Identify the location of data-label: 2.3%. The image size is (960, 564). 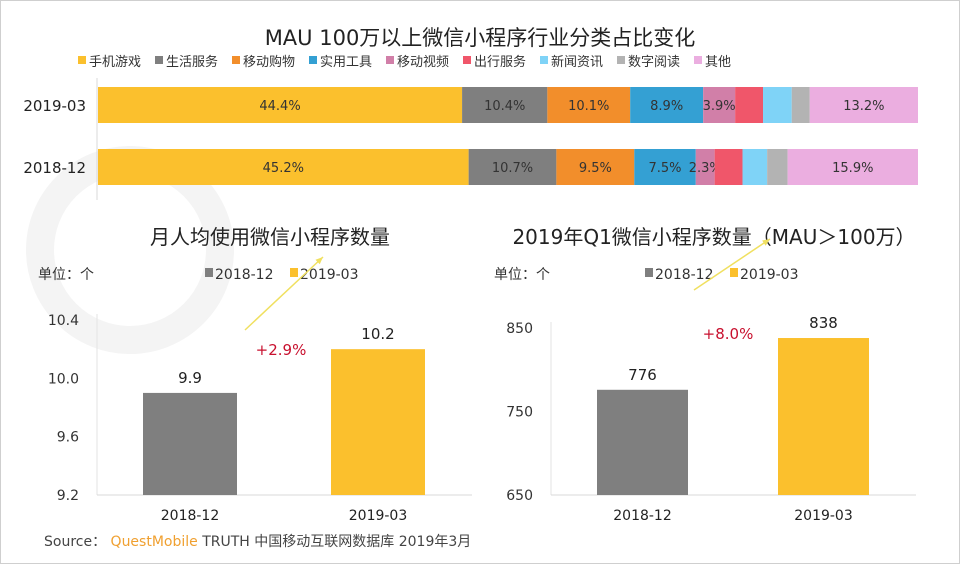
(705, 168).